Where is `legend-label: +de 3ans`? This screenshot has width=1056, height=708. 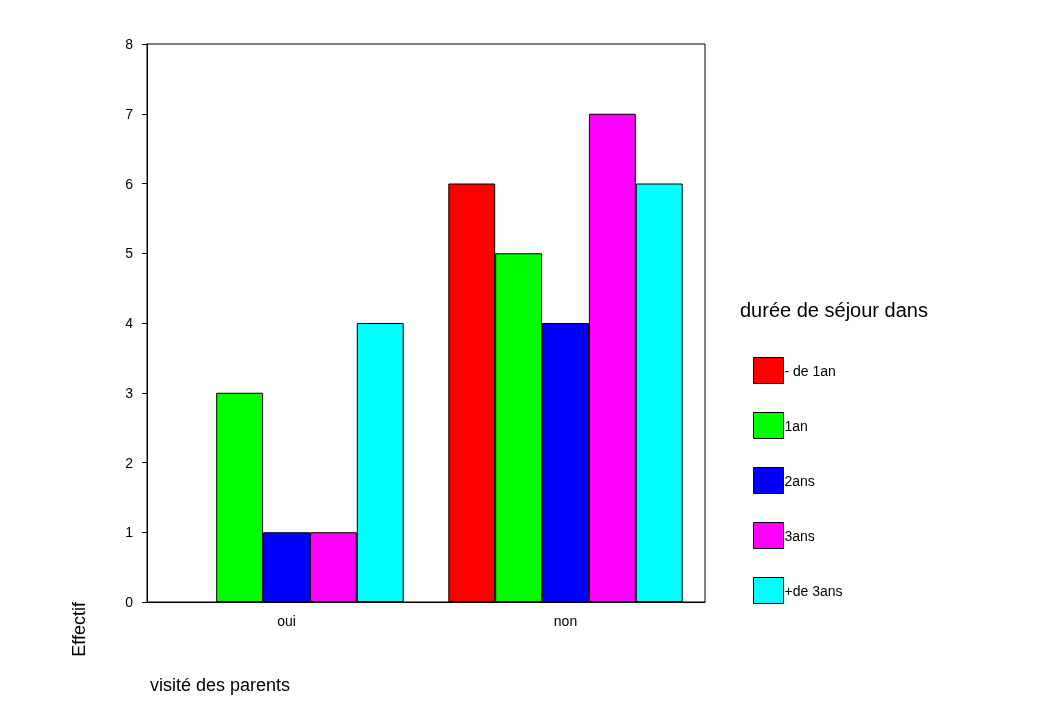 legend-label: +de 3ans is located at coordinates (813, 590).